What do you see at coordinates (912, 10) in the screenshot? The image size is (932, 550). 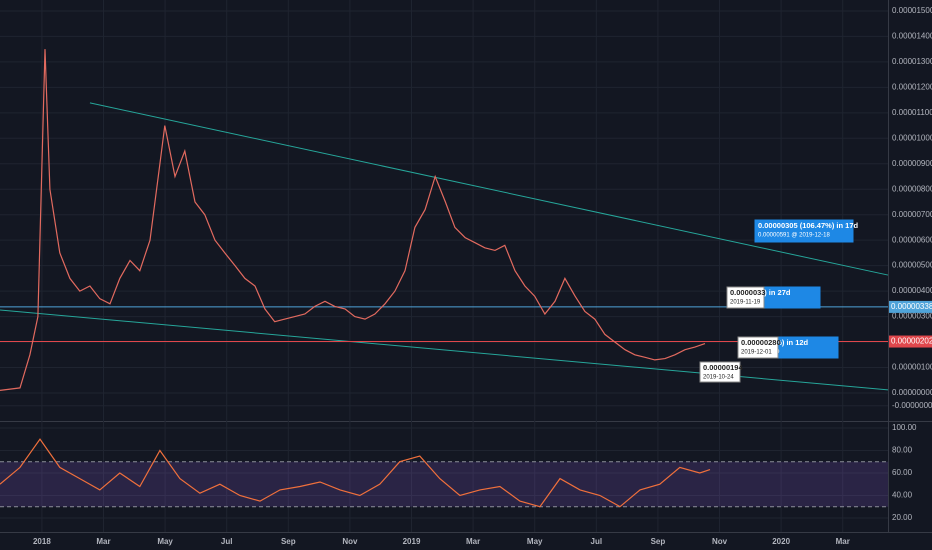 I see `y-tick-label: 0.00001500` at bounding box center [912, 10].